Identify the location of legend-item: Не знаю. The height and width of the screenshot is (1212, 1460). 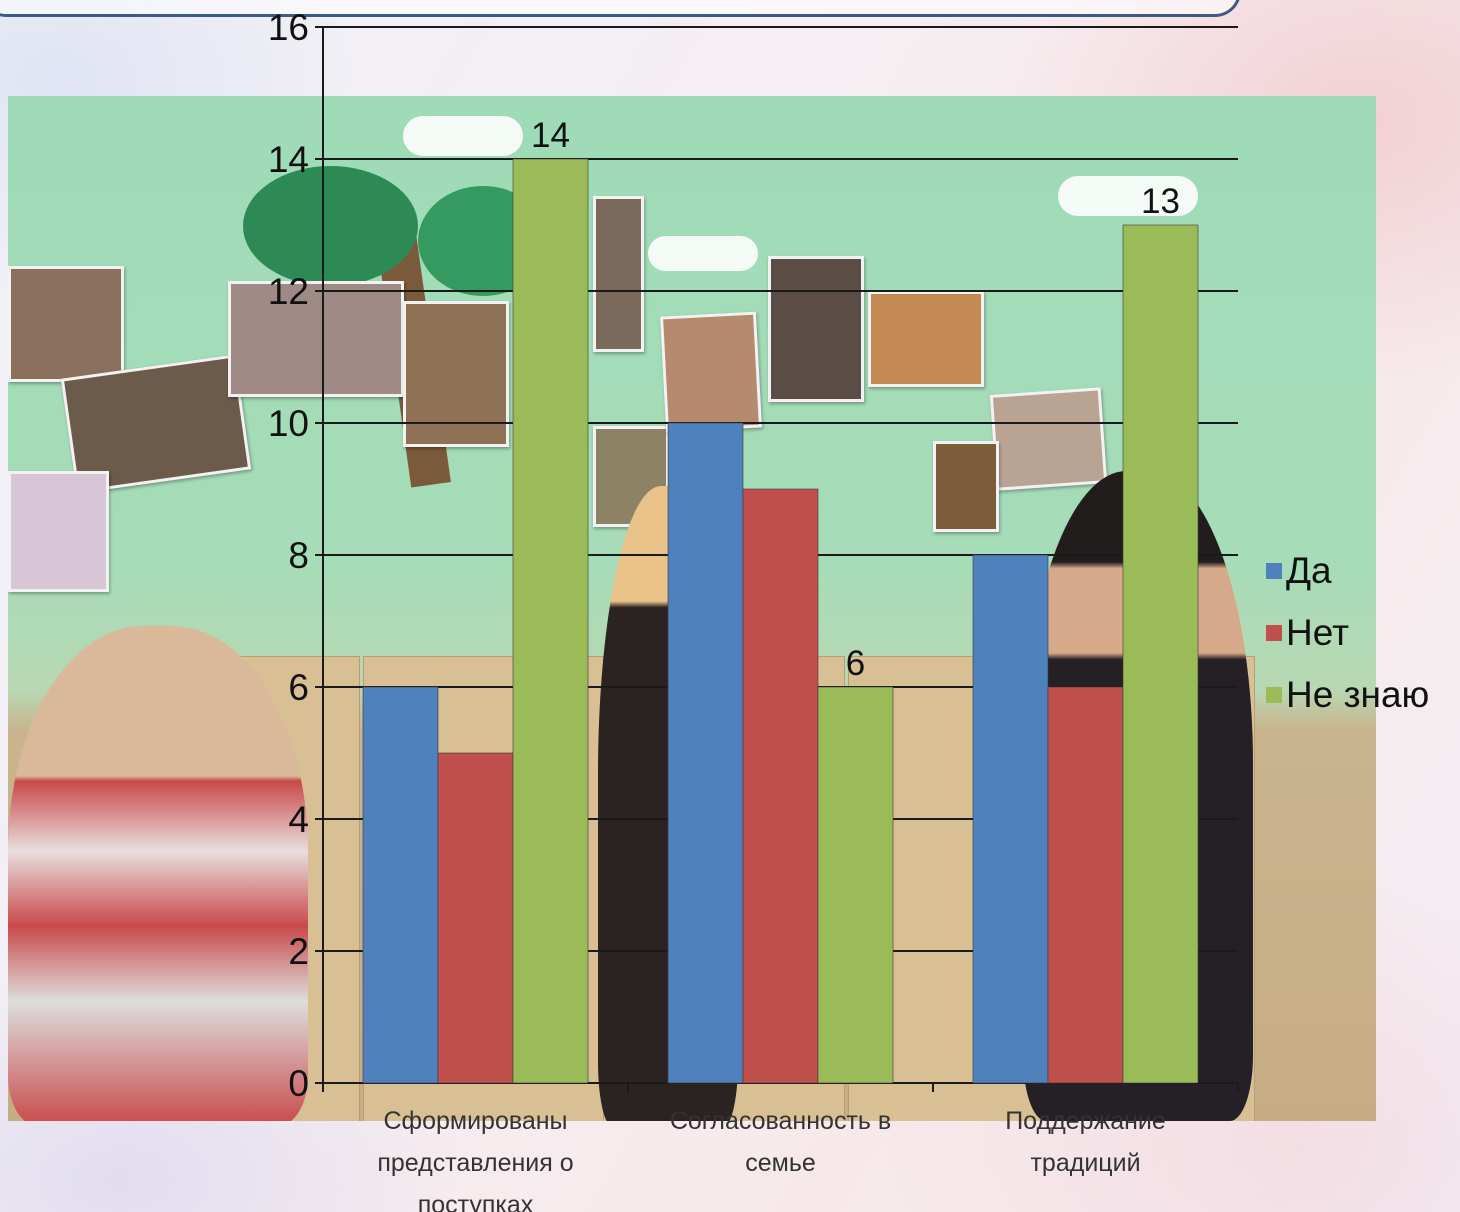
(1347, 695).